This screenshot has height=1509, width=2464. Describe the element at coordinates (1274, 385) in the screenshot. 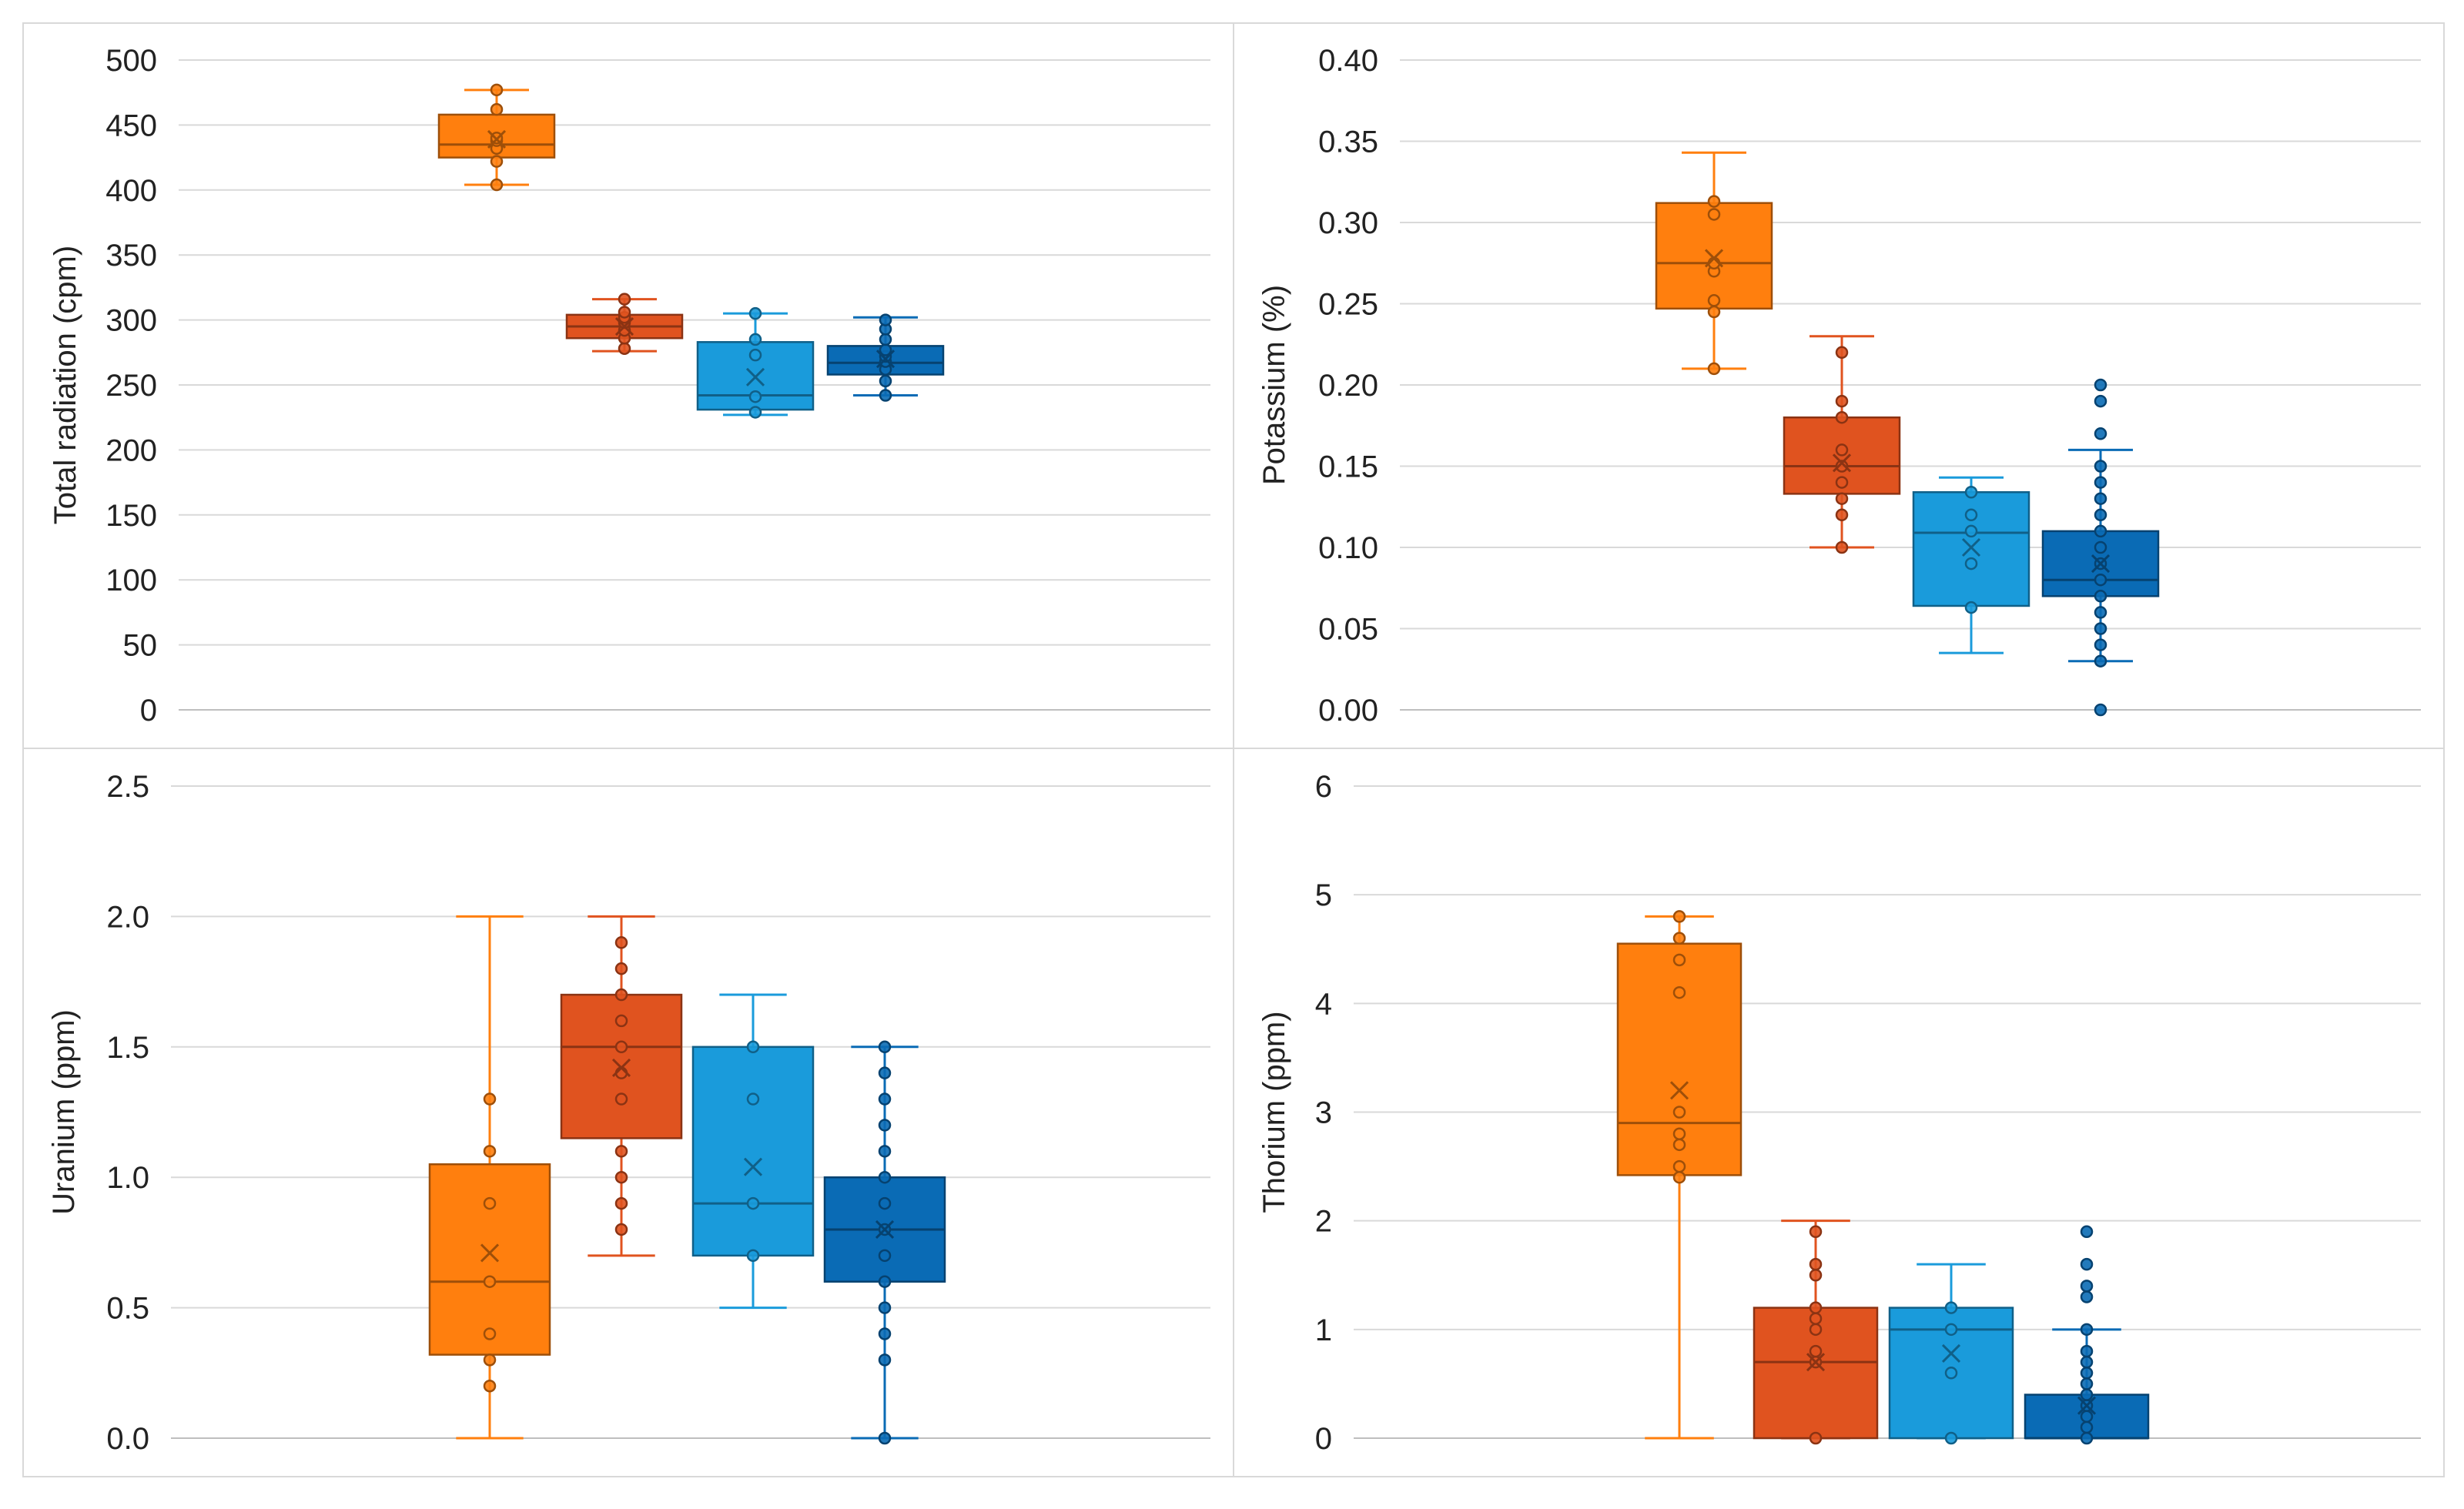

I see `y-axis-title: Potassium (%)` at that location.